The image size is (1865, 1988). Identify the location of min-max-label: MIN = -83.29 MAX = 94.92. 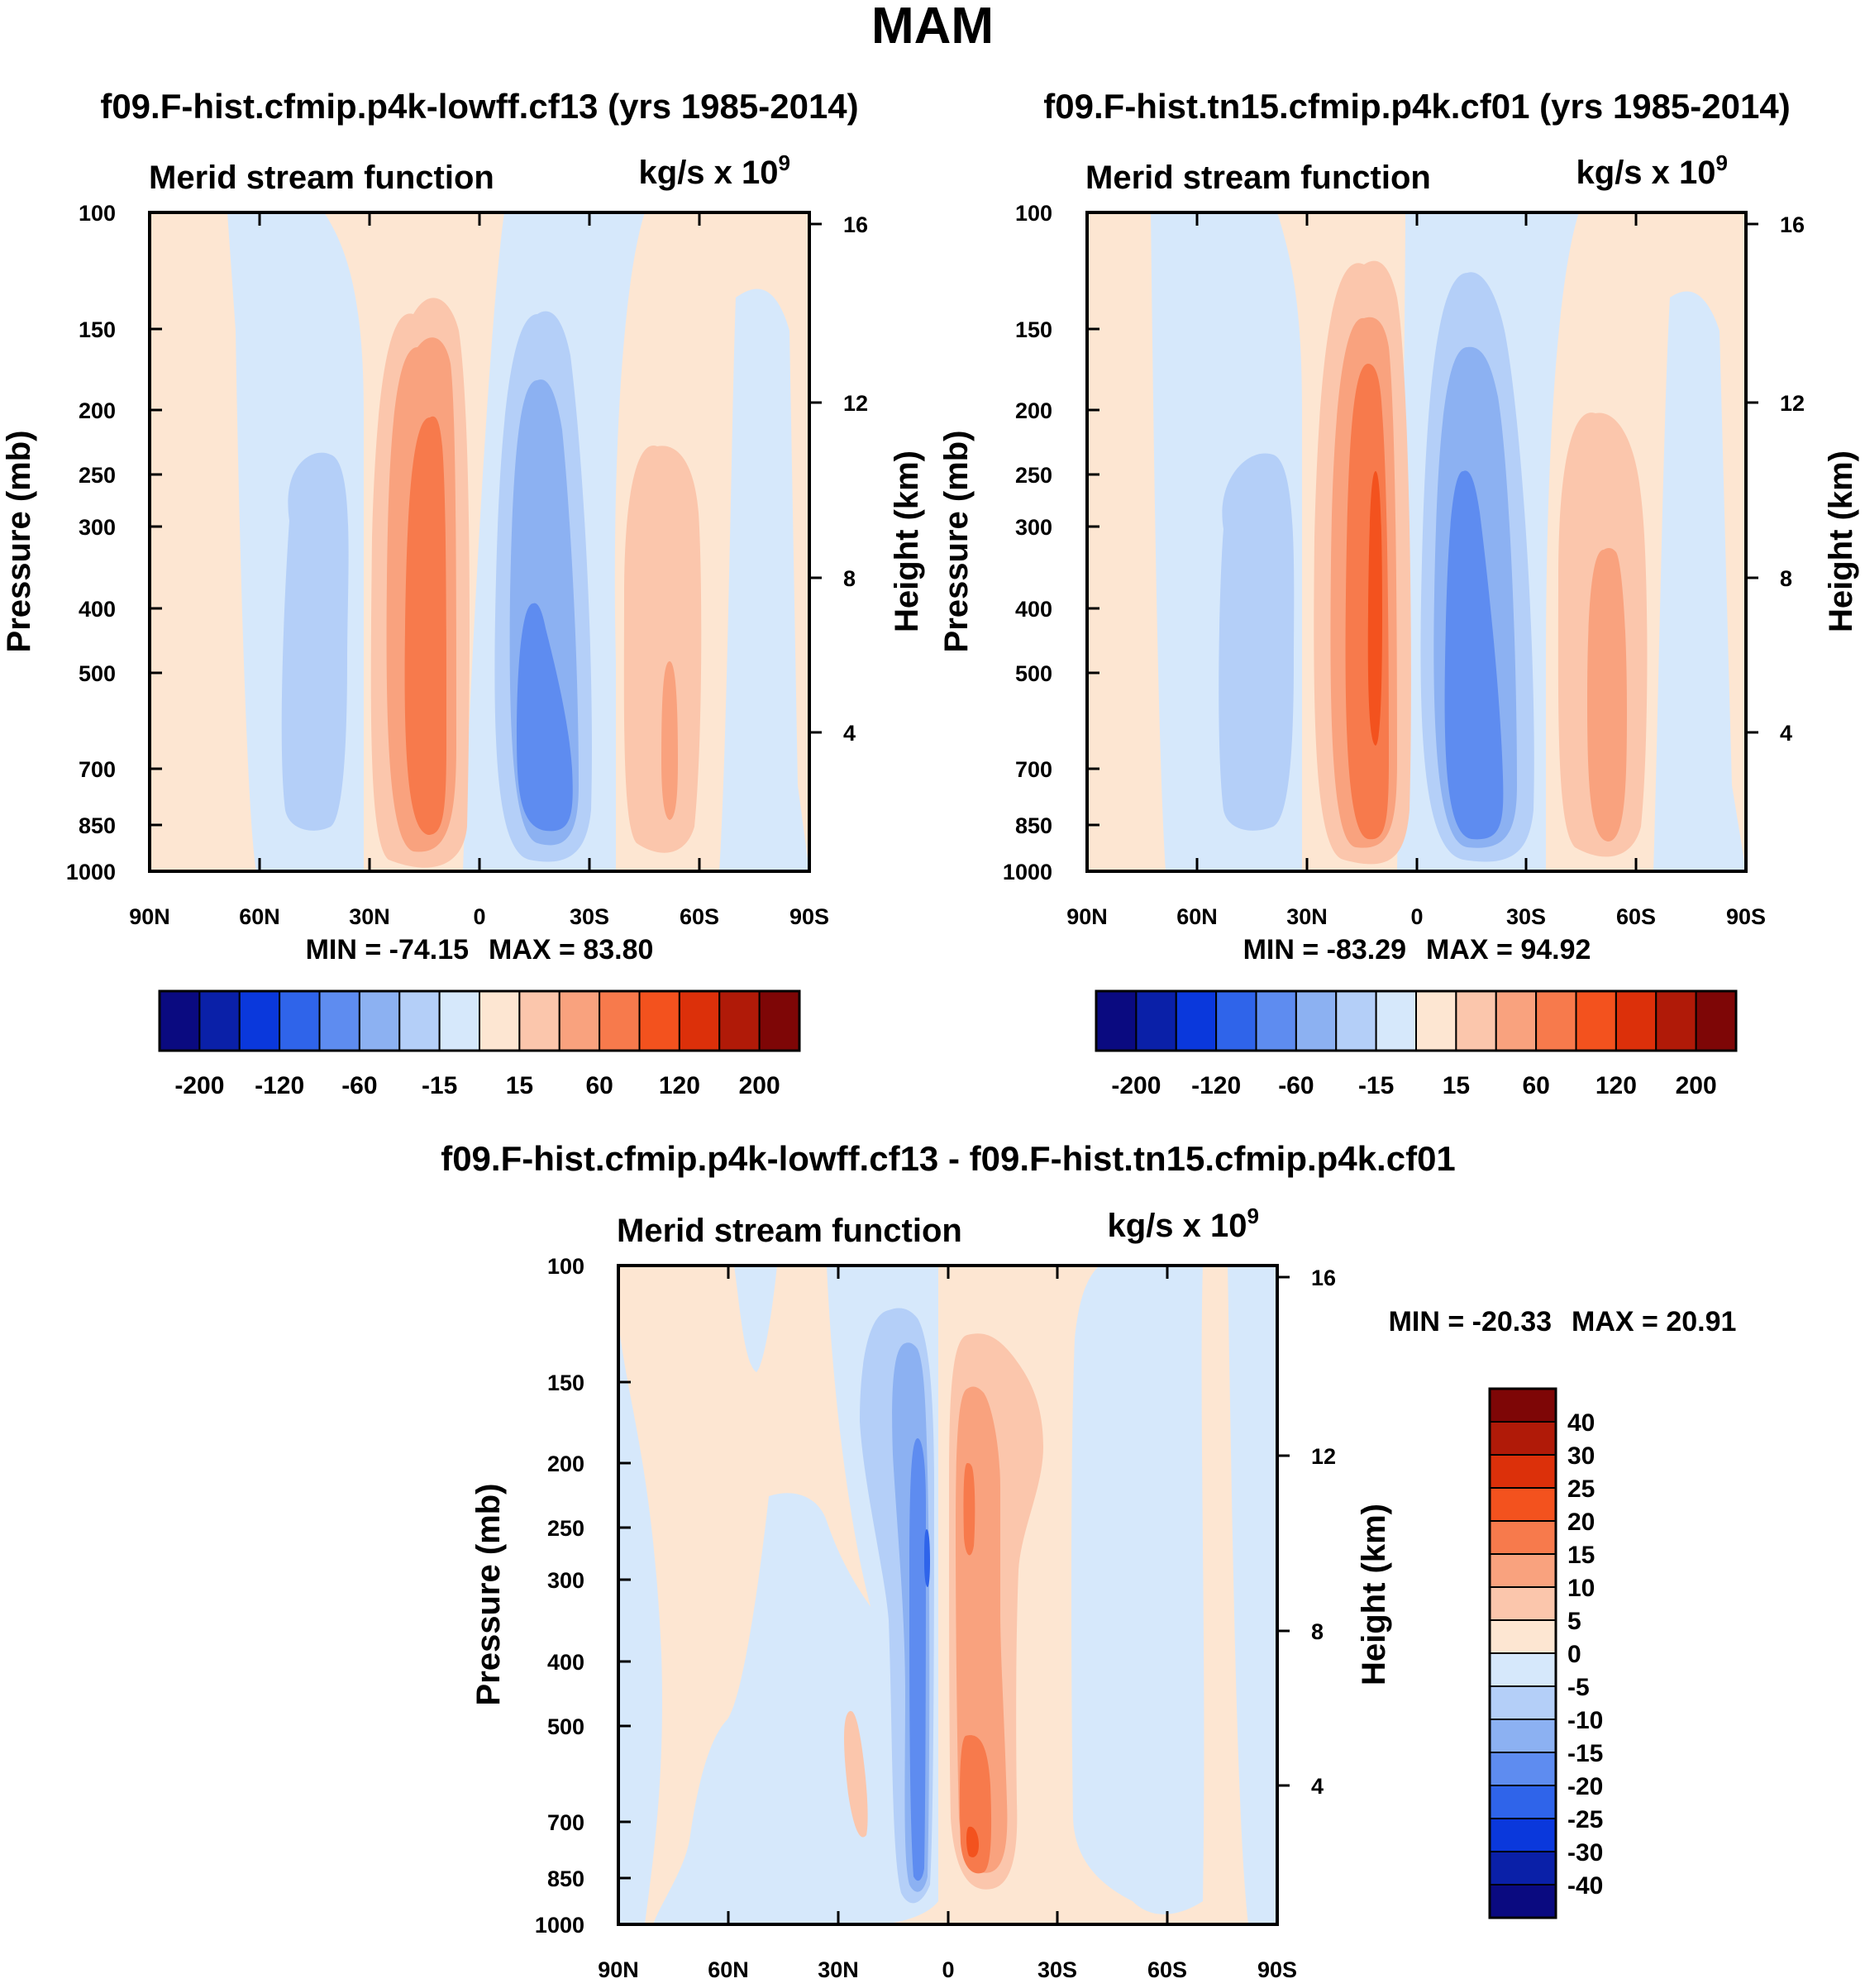
(1417, 949).